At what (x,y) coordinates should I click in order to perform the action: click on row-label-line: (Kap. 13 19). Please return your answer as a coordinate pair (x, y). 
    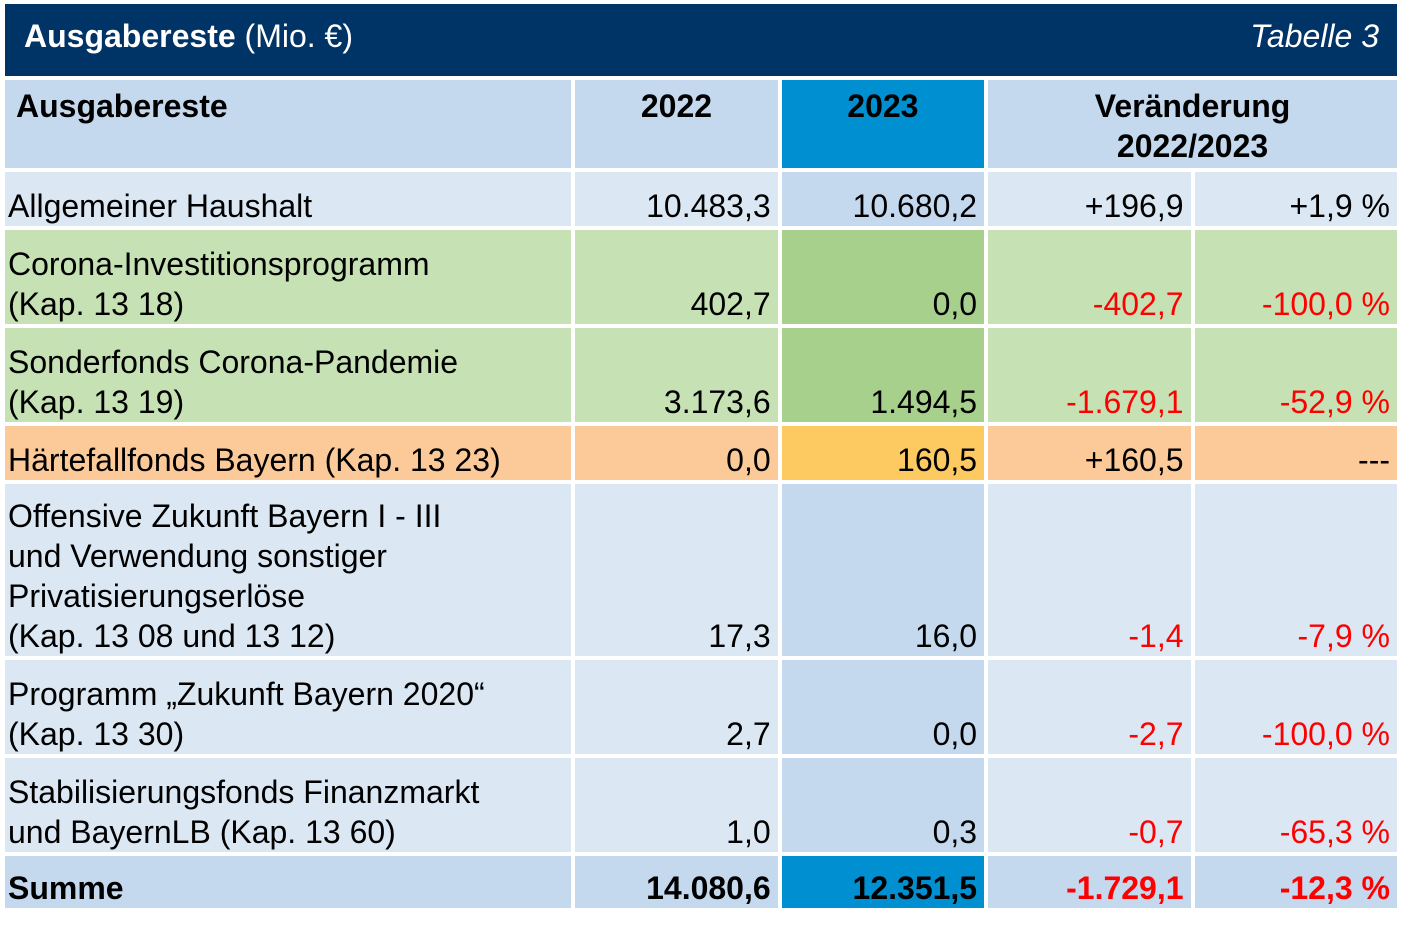
    Looking at the image, I should click on (96, 402).